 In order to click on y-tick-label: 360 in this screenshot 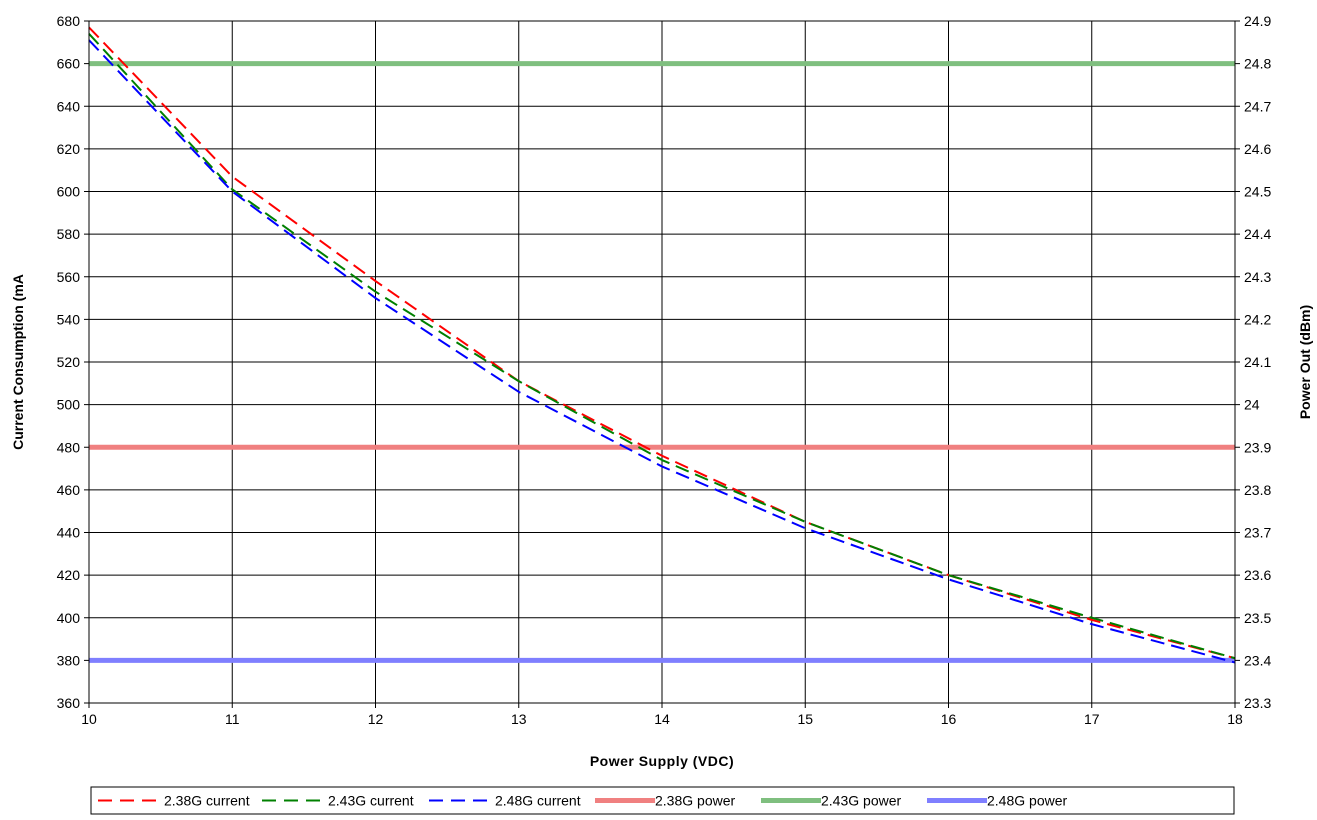, I will do `click(69, 703)`.